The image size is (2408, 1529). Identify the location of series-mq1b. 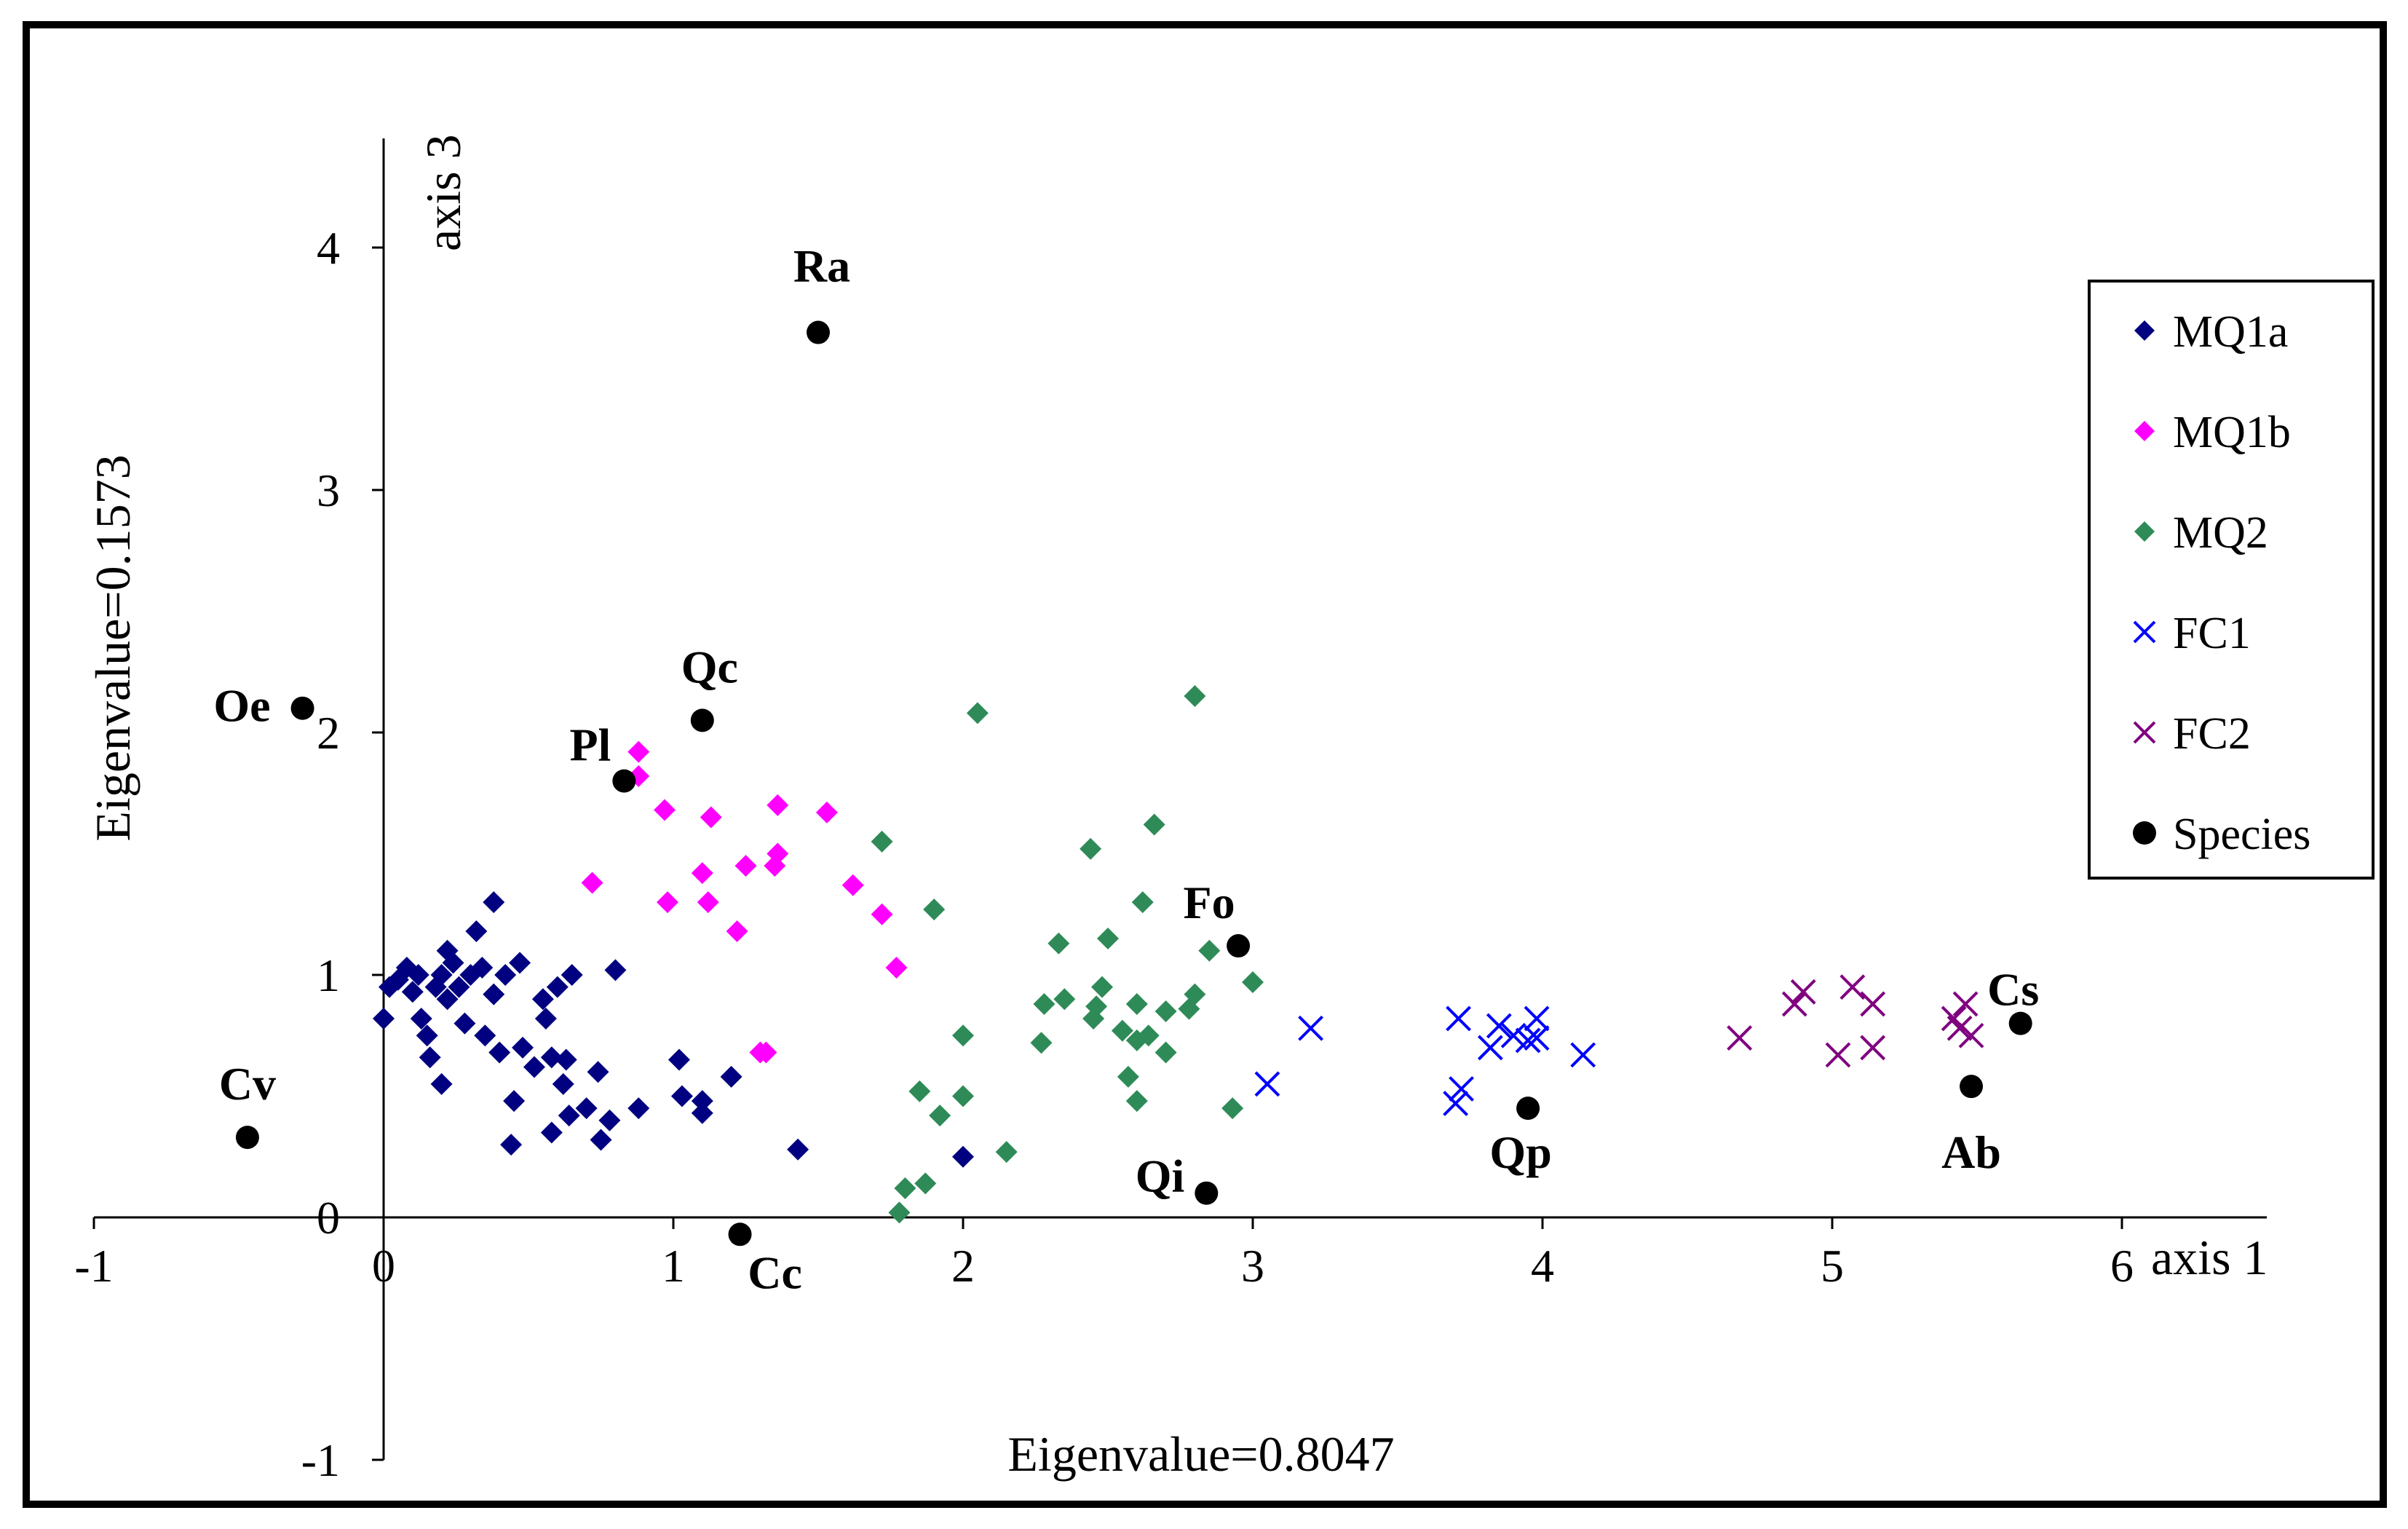
(744, 902).